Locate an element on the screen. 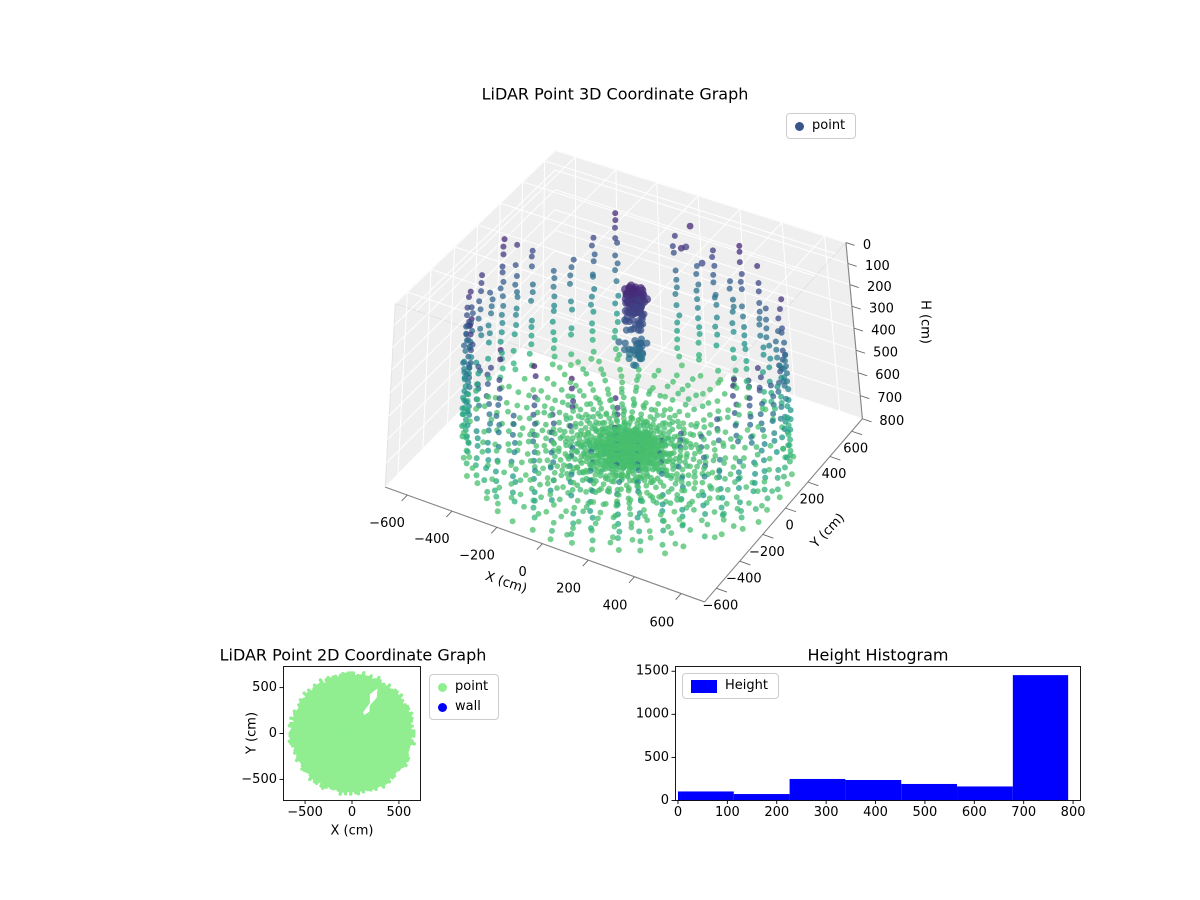 The width and height of the screenshot is (1200, 900). plot2d-yaxis-label: Y (cm) is located at coordinates (252, 733).